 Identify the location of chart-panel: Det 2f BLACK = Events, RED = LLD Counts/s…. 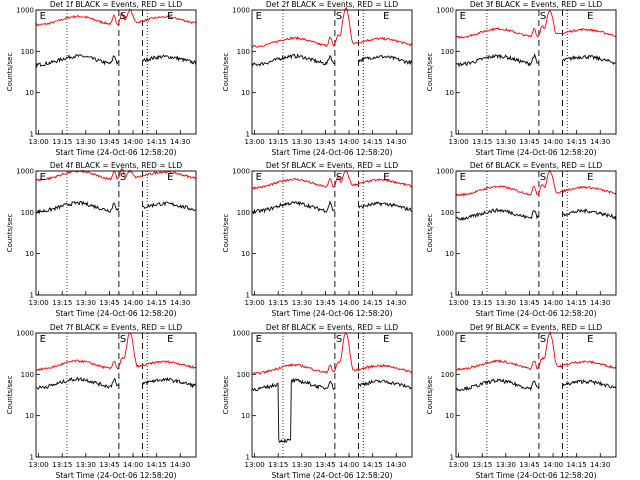
(317, 78).